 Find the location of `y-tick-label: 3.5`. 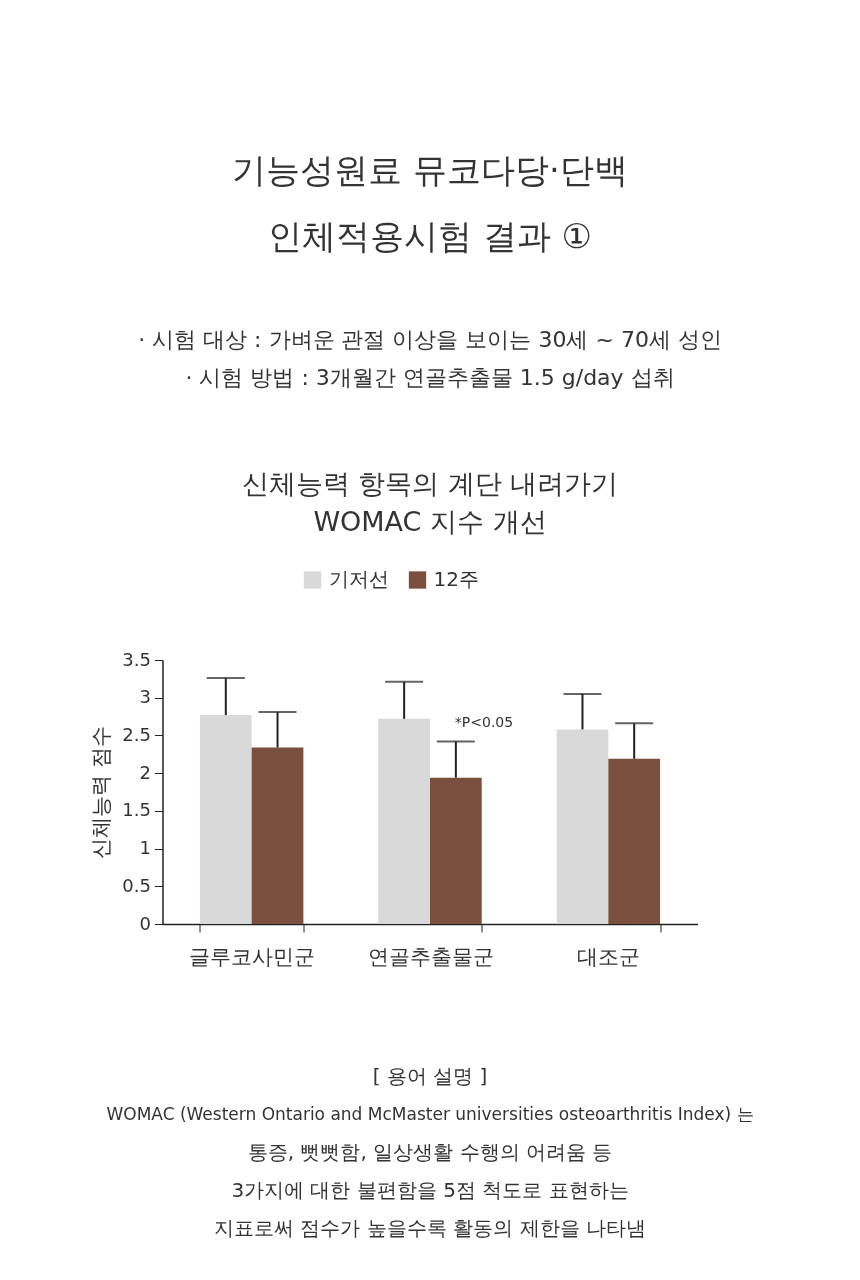

y-tick-label: 3.5 is located at coordinates (136, 659).